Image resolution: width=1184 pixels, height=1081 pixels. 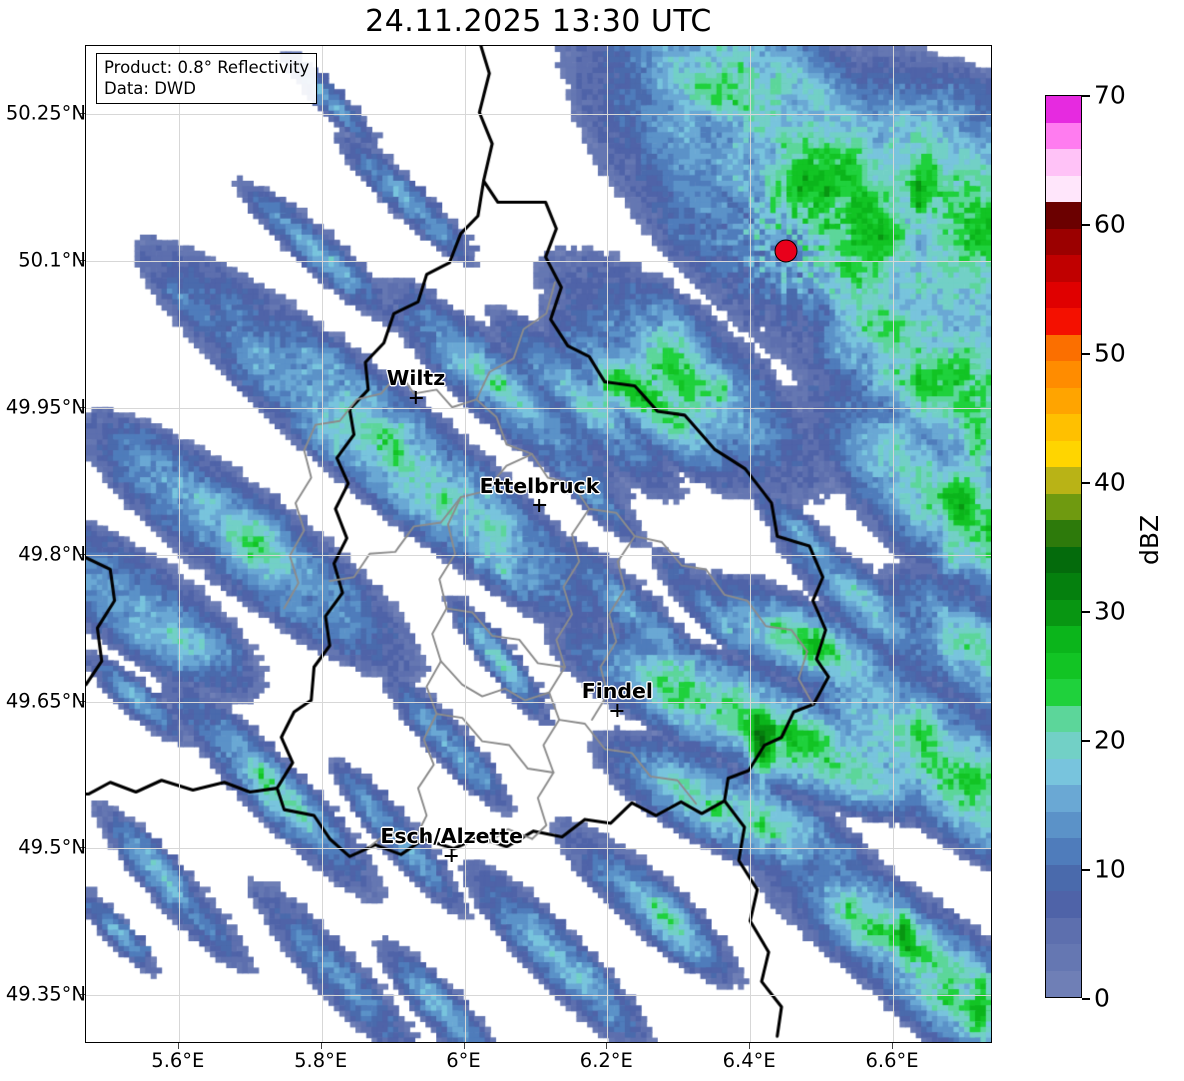 I want to click on x-tick-label: 6.2°E, so click(x=606, y=1060).